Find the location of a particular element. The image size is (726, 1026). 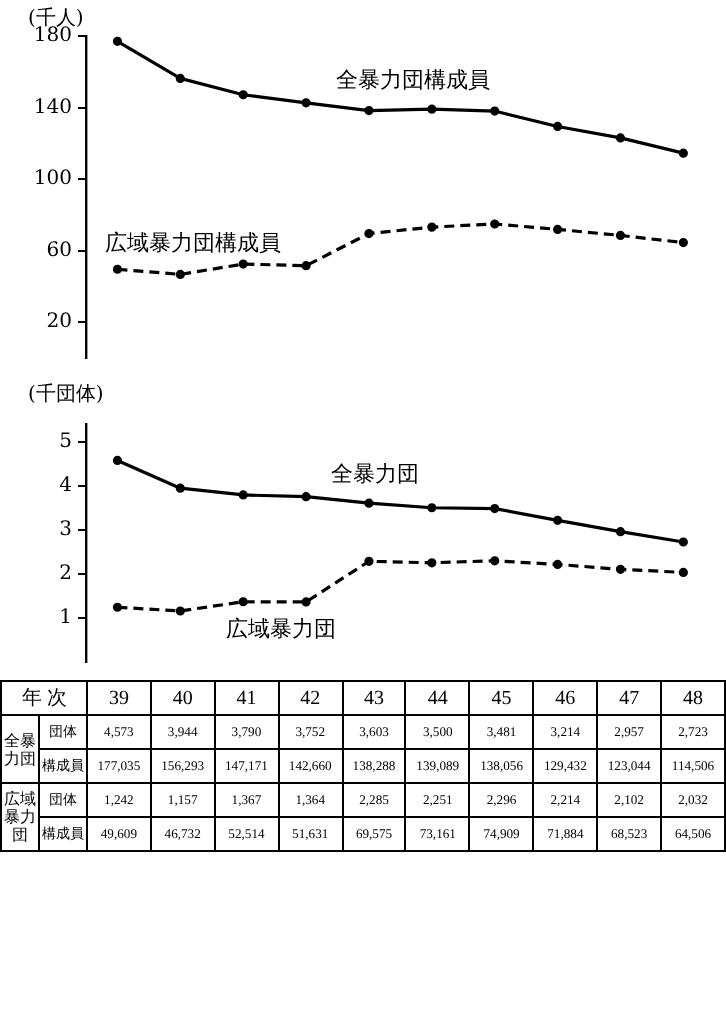

y-tick-label: 20 is located at coordinates (59, 322).